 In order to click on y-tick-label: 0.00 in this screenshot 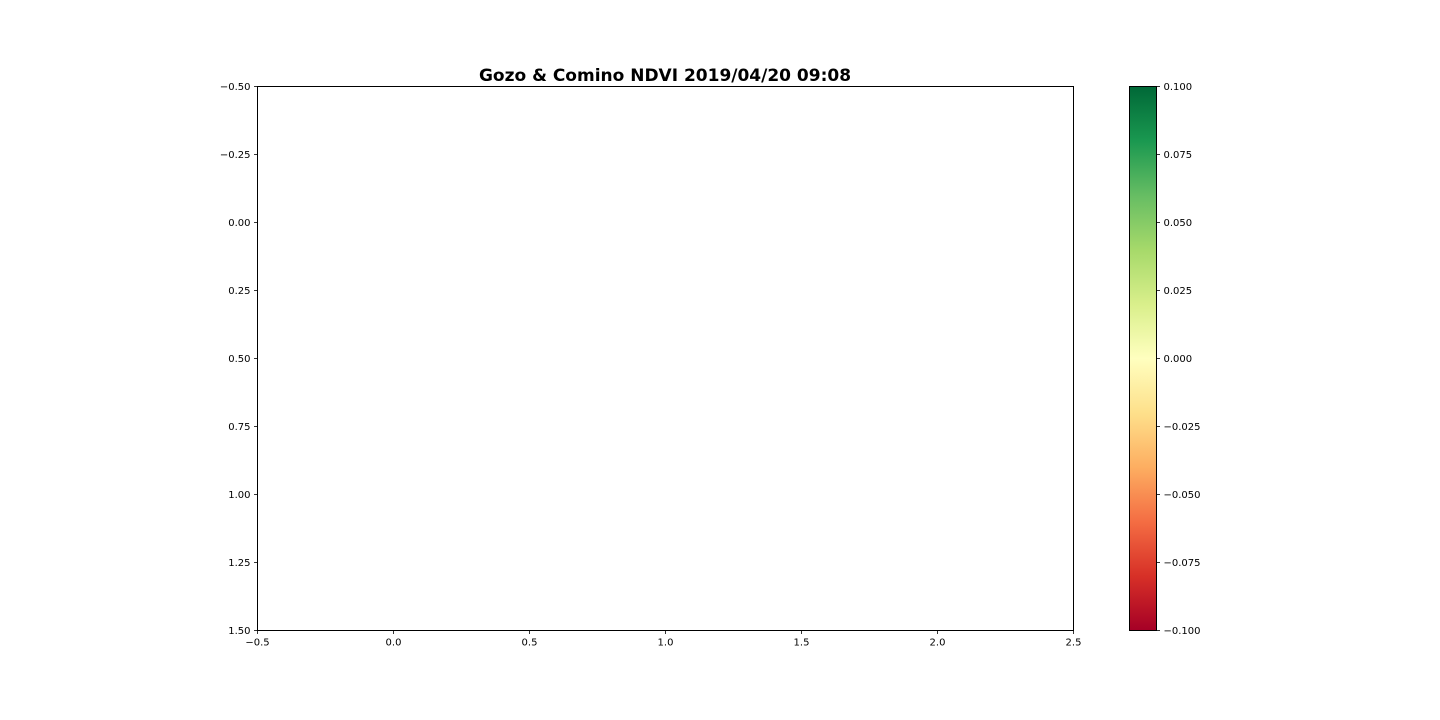, I will do `click(239, 223)`.